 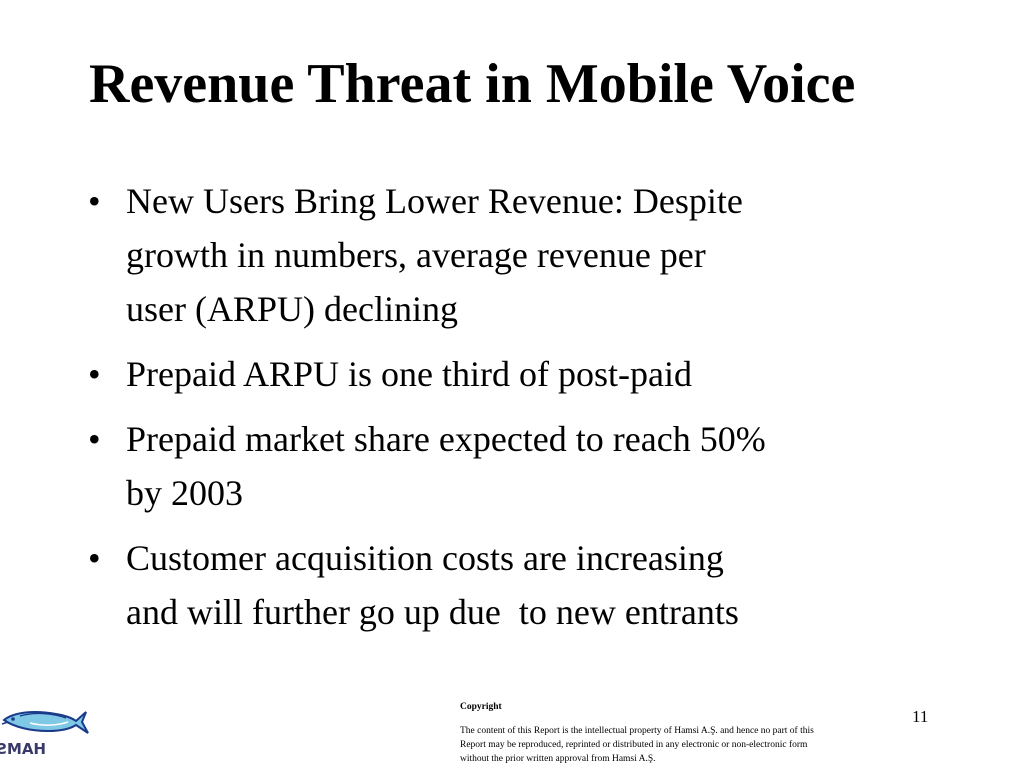 What do you see at coordinates (416, 255) in the screenshot?
I see `bullet-line: growth in numbers, average revenue per` at bounding box center [416, 255].